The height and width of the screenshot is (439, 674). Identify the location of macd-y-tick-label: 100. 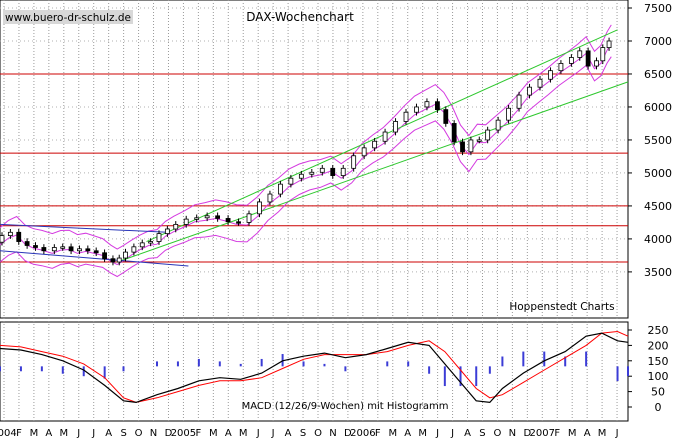
(658, 376).